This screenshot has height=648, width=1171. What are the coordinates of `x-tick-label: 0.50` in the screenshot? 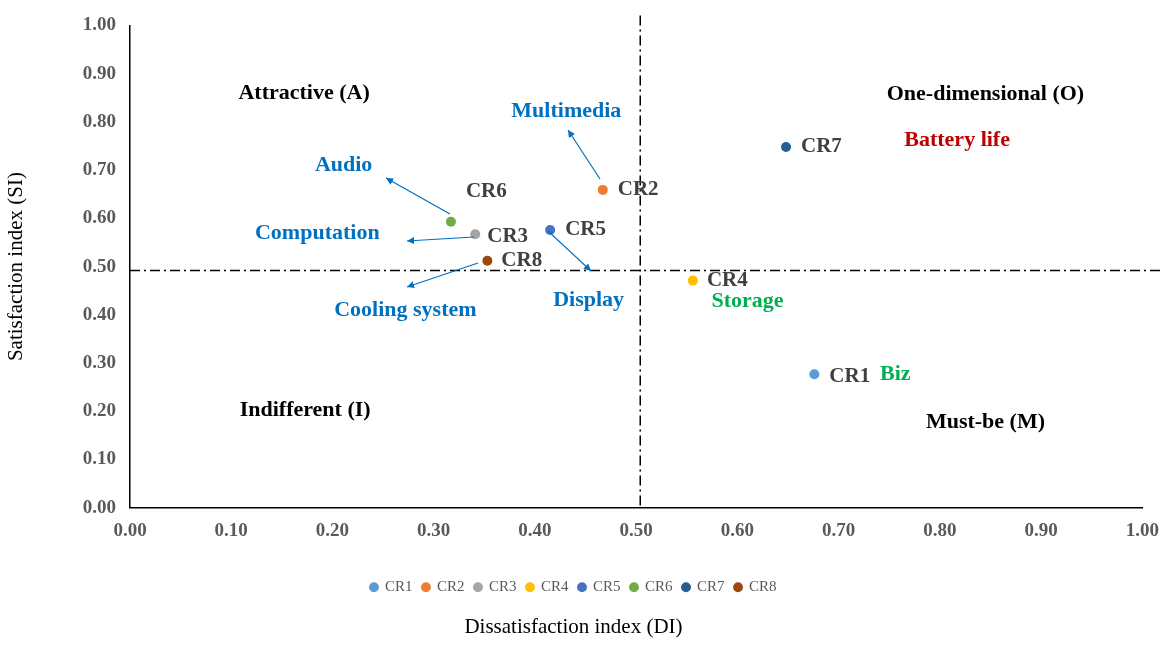 It's located at (636, 530).